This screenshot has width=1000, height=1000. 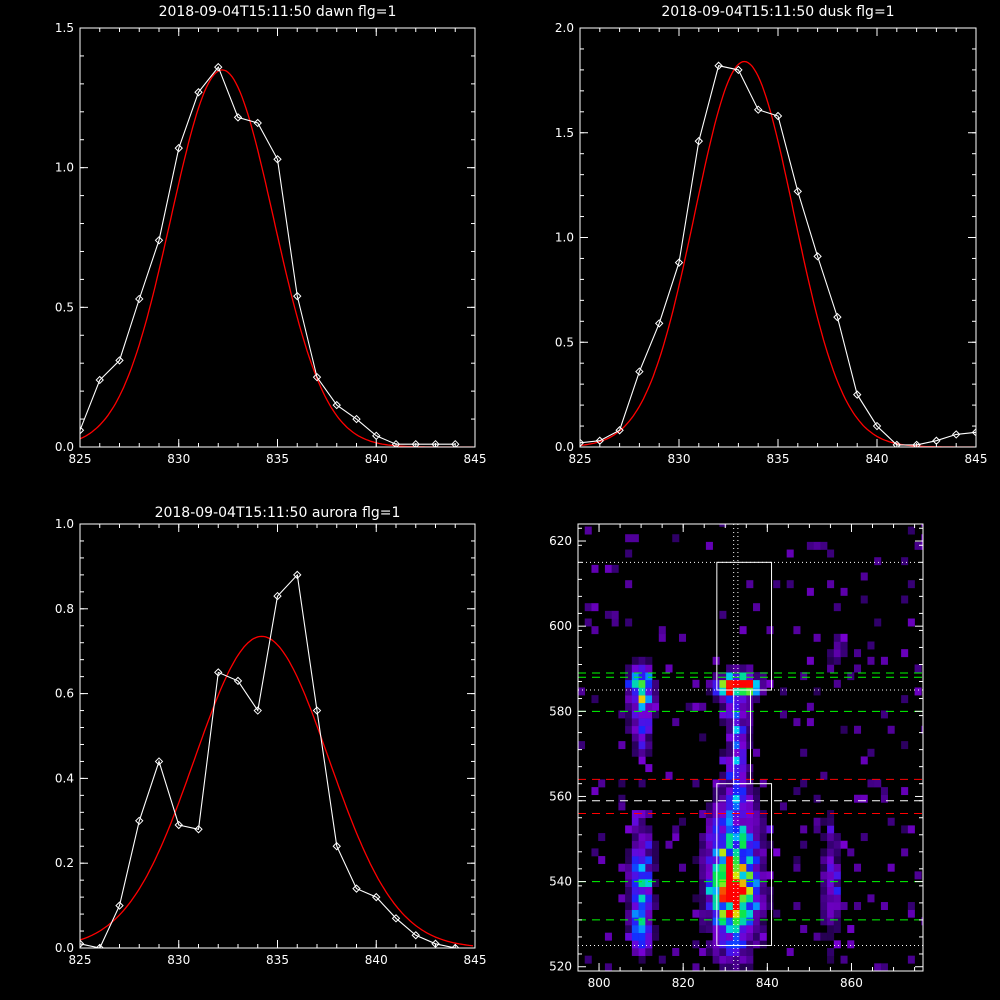 What do you see at coordinates (277, 459) in the screenshot?
I see `dawn-xtick-label: 835` at bounding box center [277, 459].